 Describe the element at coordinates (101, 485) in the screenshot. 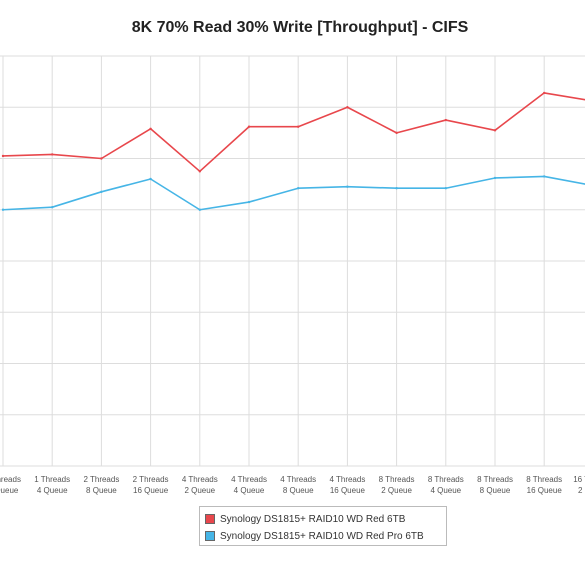

I see `x-tick-label: 2 Threads 8 Queue` at that location.